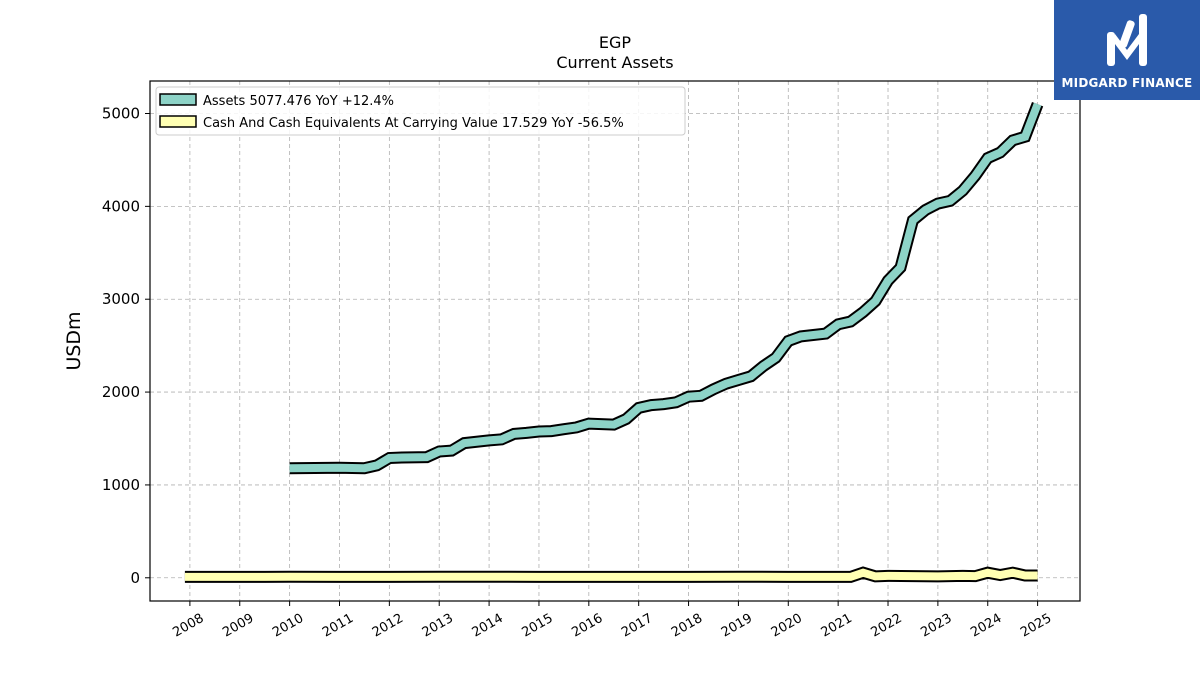  I want to click on y-tick-label: 1000, so click(121, 485).